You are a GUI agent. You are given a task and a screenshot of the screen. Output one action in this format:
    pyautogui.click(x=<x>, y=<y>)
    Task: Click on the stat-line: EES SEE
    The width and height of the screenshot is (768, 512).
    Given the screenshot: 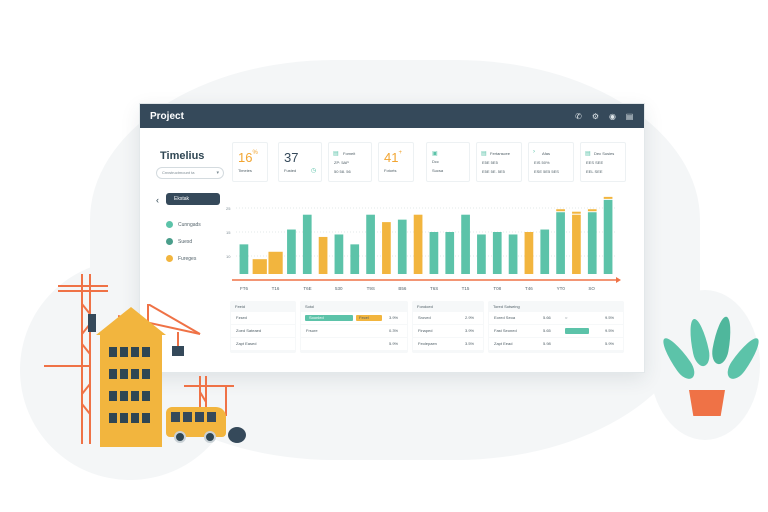 What is the action you would take?
    pyautogui.click(x=595, y=162)
    